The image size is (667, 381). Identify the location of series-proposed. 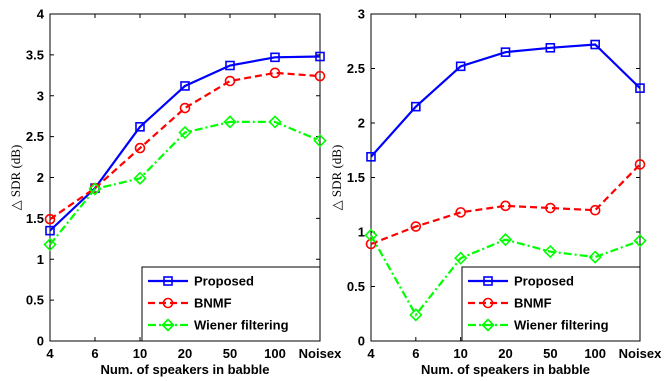
(505, 100).